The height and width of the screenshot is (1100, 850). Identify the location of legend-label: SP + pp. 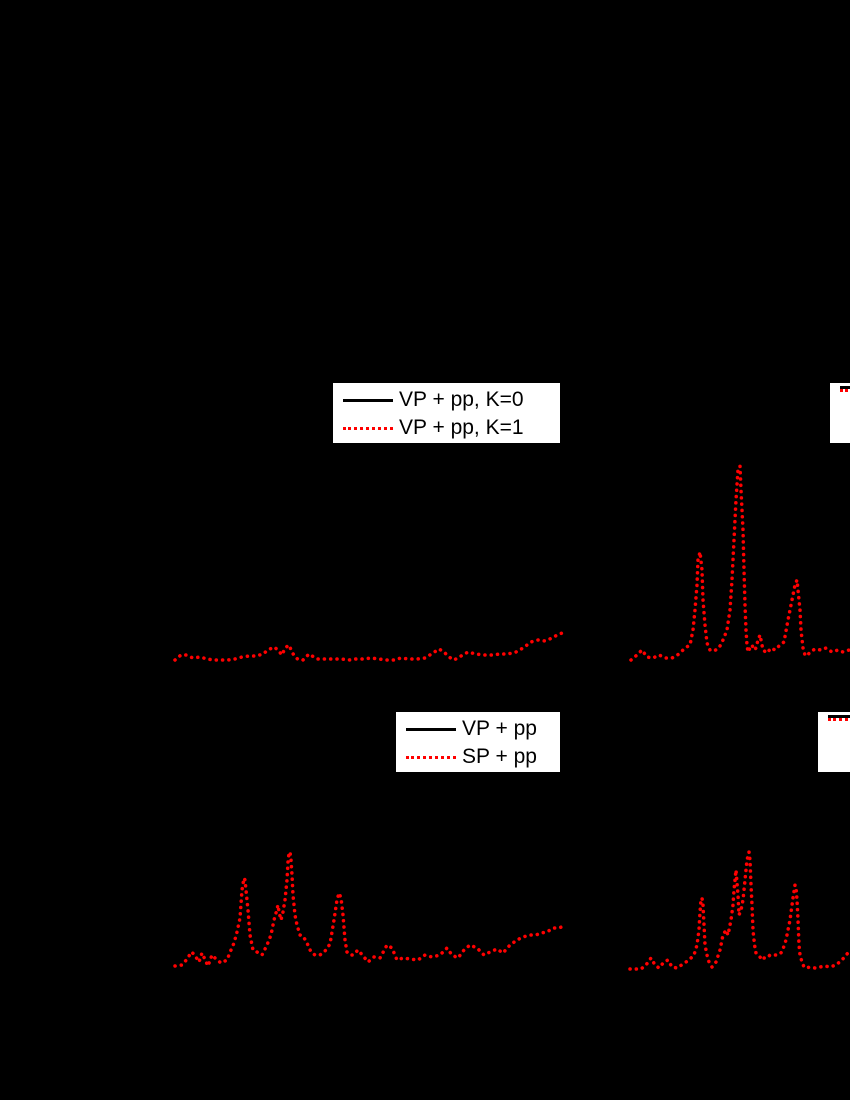
(499, 756).